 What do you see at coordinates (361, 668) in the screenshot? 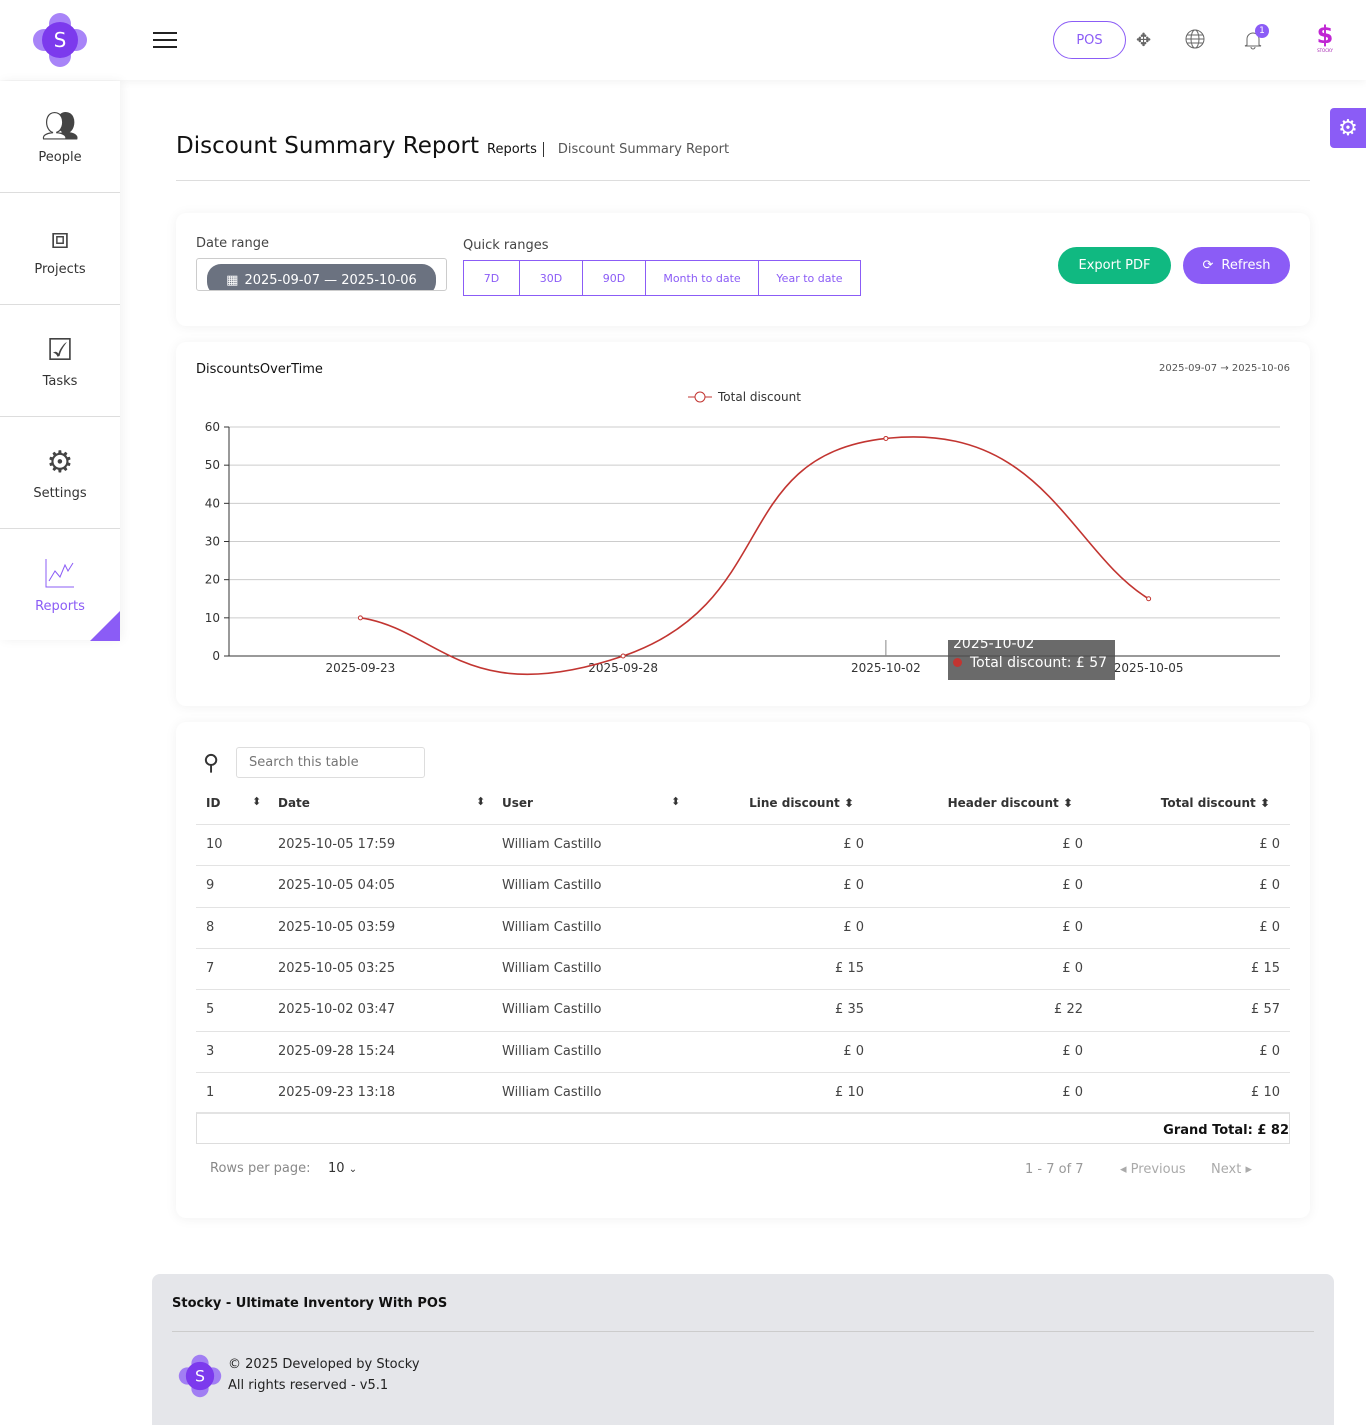
I see `x-tick-label: 2025-09-23` at bounding box center [361, 668].